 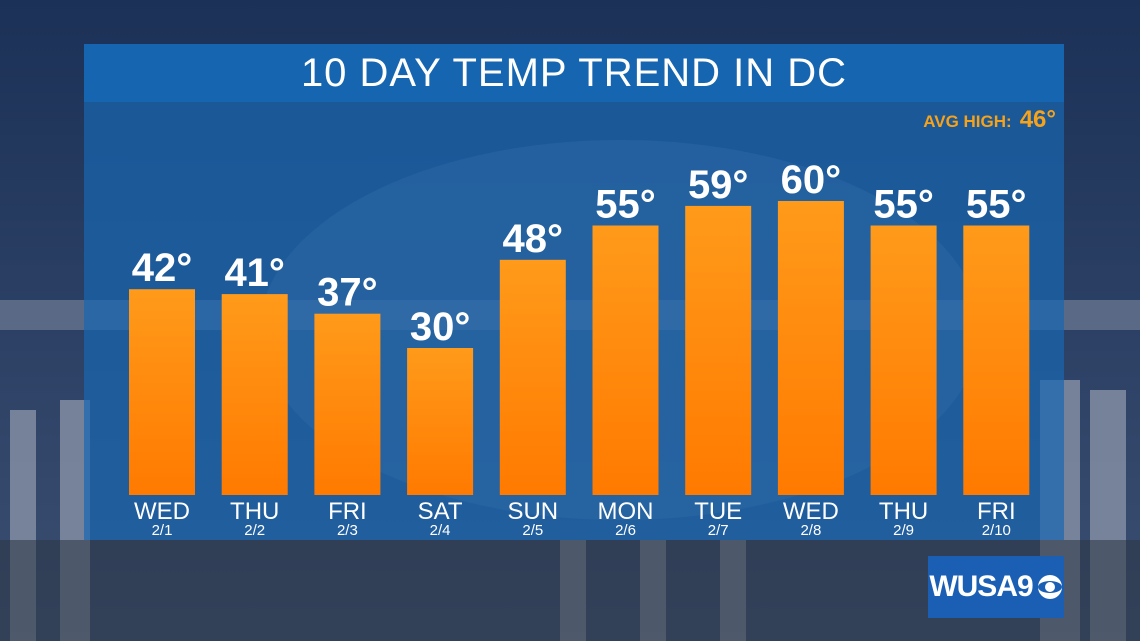 I want to click on day-label-3: FRI, so click(x=347, y=511).